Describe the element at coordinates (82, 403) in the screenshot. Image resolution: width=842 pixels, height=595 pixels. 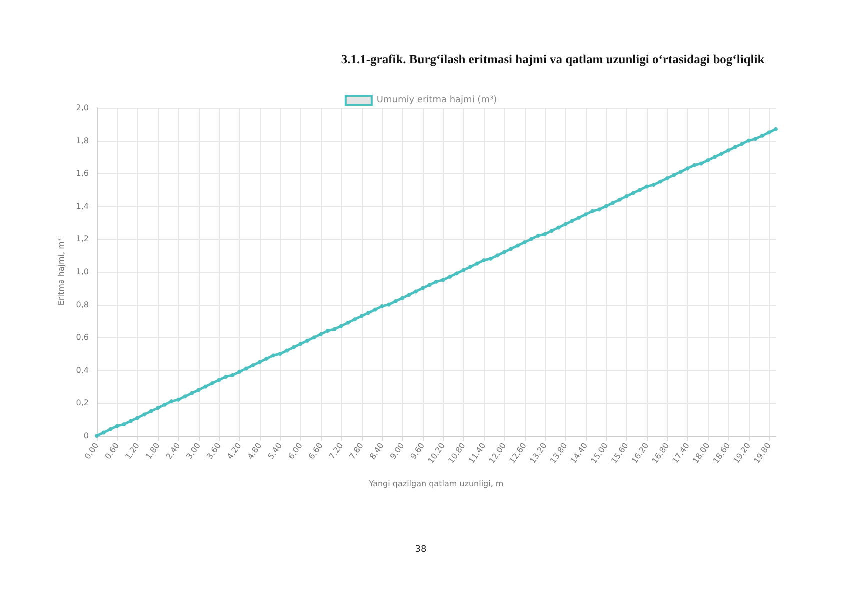
I see `y-tick-label: 0,2` at that location.